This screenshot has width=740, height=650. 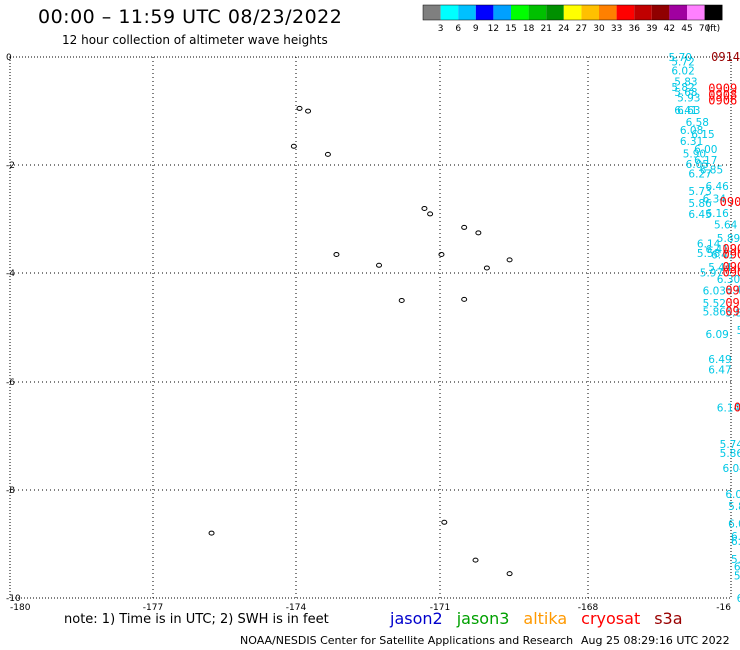 What do you see at coordinates (697, 123) in the screenshot?
I see `swh-value-label: 6.58` at bounding box center [697, 123].